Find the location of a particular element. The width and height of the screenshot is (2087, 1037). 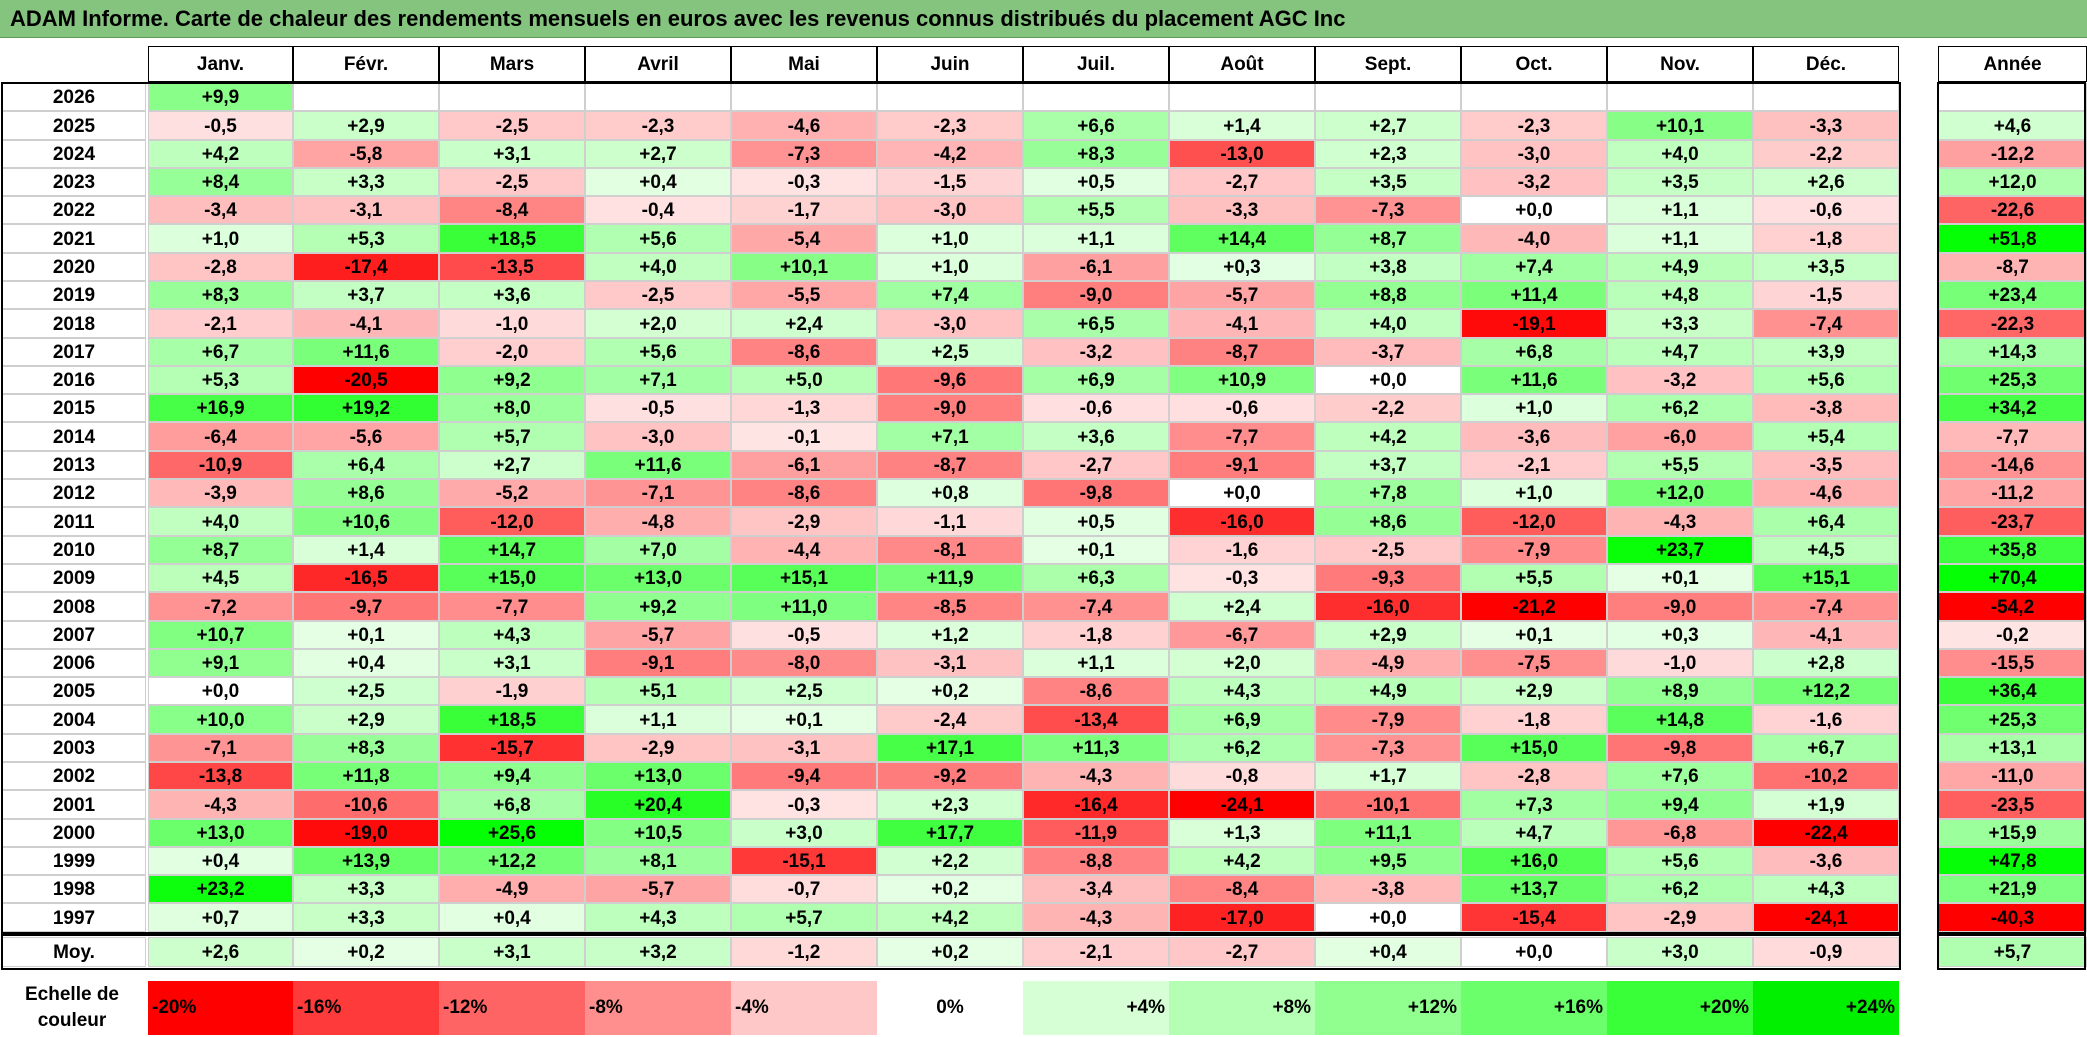

year-label: 2026 is located at coordinates (74, 97).